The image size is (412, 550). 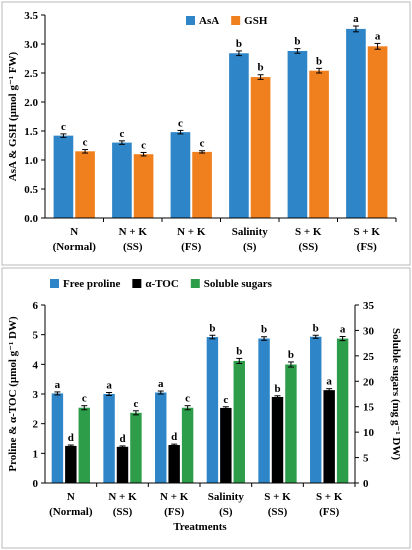 I want to click on y-tick-label: 3, so click(x=36, y=395).